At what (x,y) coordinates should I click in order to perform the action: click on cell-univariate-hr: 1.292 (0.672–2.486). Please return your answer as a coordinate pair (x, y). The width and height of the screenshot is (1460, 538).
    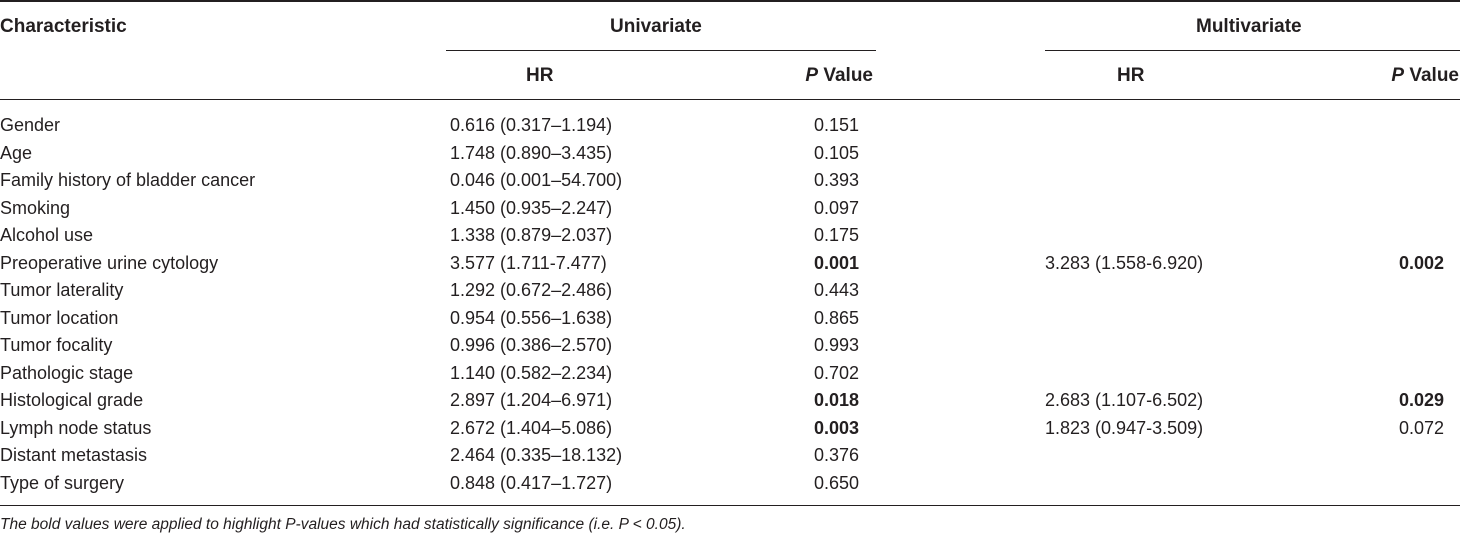
    Looking at the image, I should click on (531, 290).